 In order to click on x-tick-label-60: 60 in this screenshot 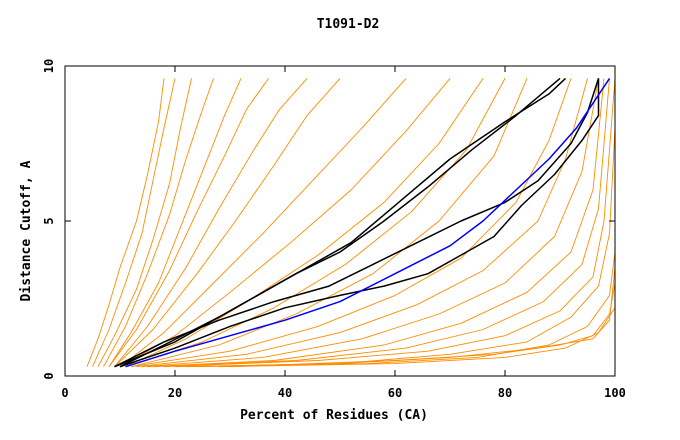, I will do `click(395, 393)`.